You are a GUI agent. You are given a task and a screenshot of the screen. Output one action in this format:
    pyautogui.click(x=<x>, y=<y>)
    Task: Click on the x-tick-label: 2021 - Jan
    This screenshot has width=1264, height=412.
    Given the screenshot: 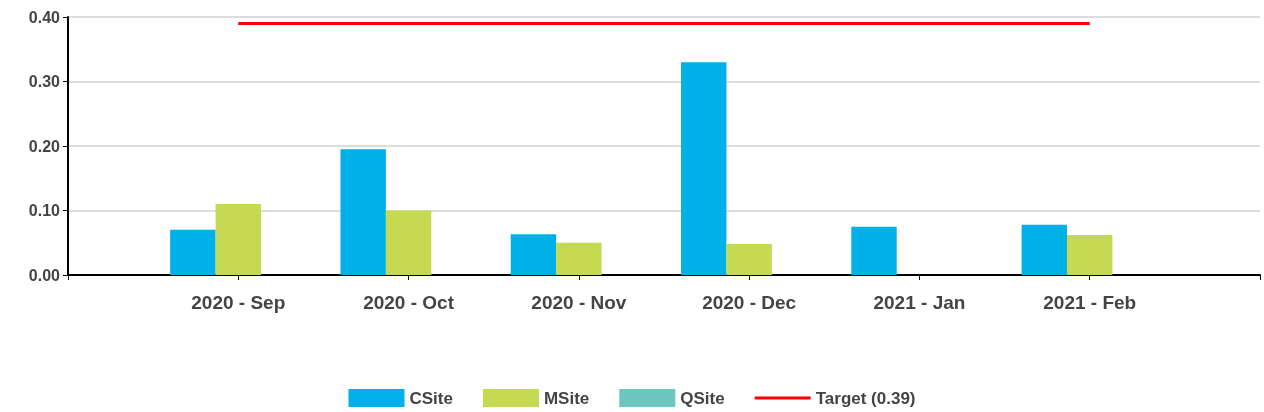 What is the action you would take?
    pyautogui.click(x=919, y=302)
    